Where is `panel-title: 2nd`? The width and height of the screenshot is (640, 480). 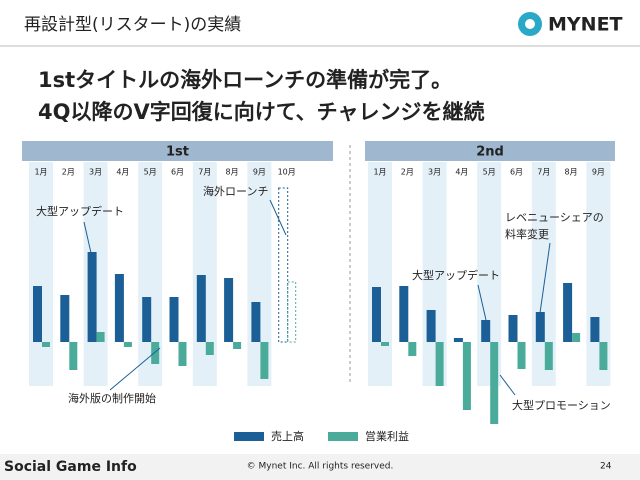
panel-title: 2nd is located at coordinates (490, 152).